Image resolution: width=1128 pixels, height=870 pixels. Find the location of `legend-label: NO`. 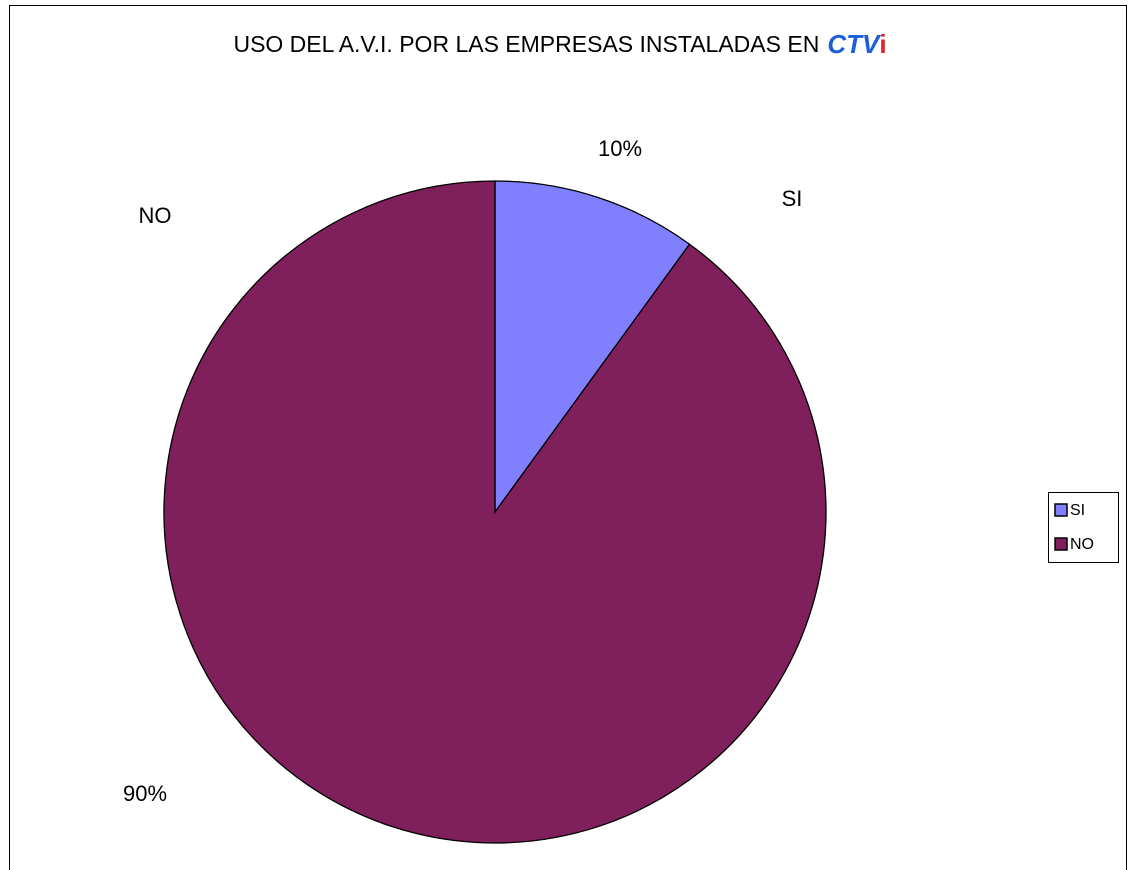

legend-label: NO is located at coordinates (1082, 544).